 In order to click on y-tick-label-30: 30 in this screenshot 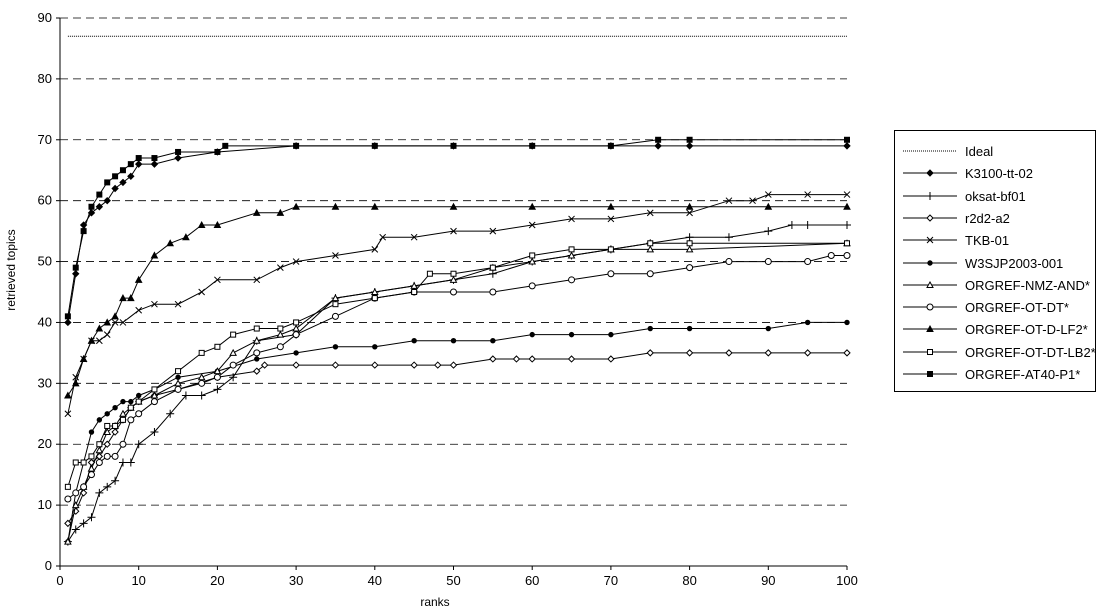, I will do `click(45, 382)`.